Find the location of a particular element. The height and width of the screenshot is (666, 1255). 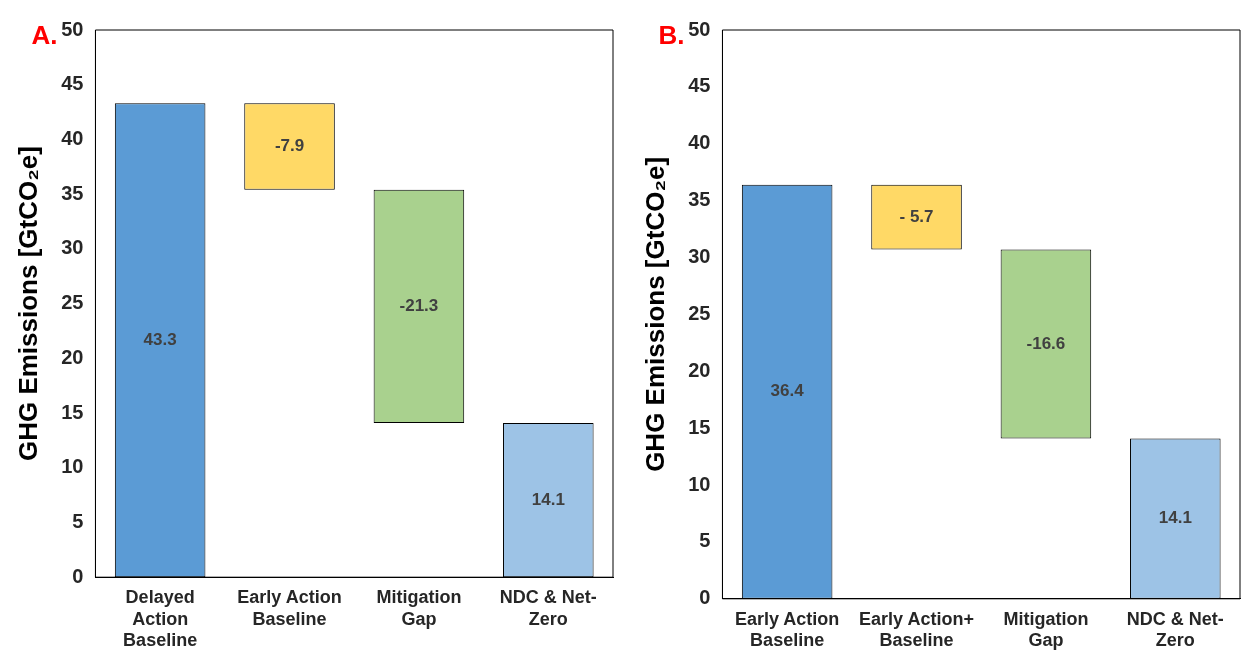

data-label: -16.6 is located at coordinates (1046, 343).